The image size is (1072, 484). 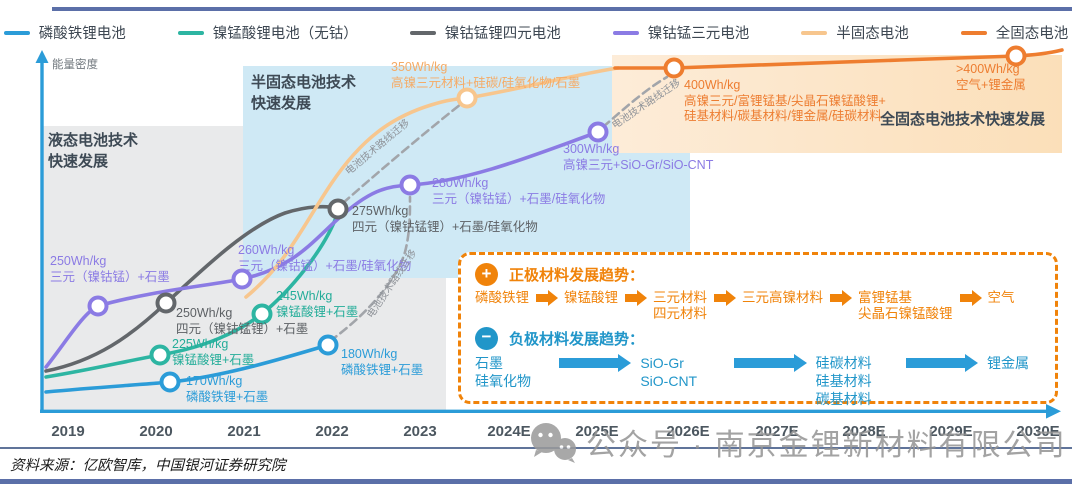 What do you see at coordinates (445, 219) in the screenshot?
I see `point-label: 275Wh/kg 四元（镍钴锰锂）+石墨/硅氧化物` at bounding box center [445, 219].